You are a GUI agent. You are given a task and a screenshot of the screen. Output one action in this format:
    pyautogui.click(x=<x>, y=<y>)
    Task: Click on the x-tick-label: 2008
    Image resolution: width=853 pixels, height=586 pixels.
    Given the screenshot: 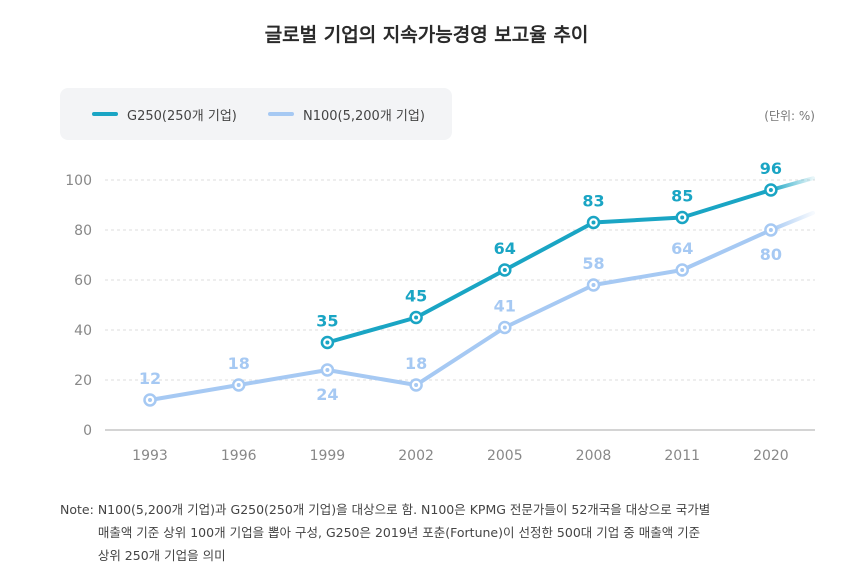 What is the action you would take?
    pyautogui.click(x=594, y=456)
    